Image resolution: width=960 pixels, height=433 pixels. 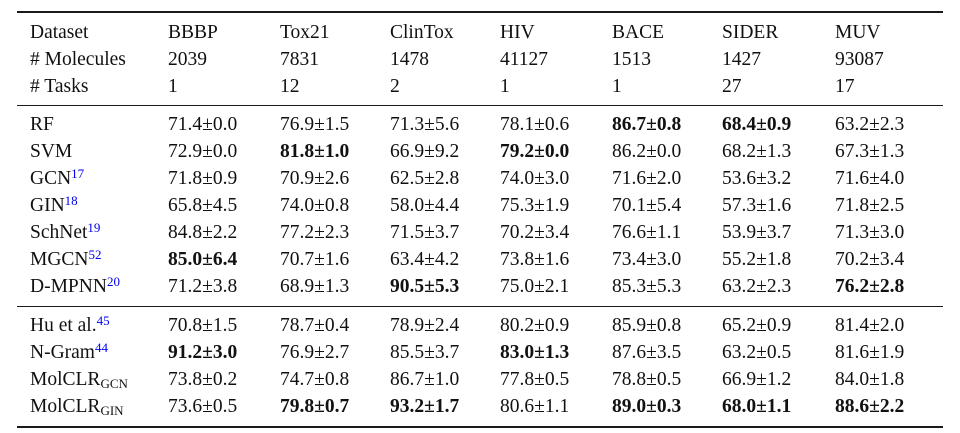 What do you see at coordinates (647, 259) in the screenshot?
I see `score-cell: 73.4±3.0` at bounding box center [647, 259].